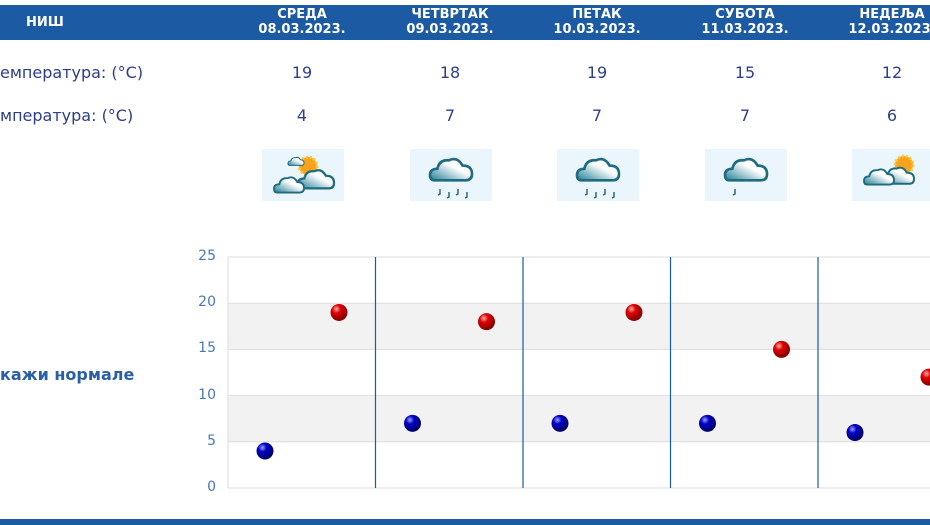 The width and height of the screenshot is (930, 525). What do you see at coordinates (892, 115) in the screenshot?
I see `min-temp-value: 6` at bounding box center [892, 115].